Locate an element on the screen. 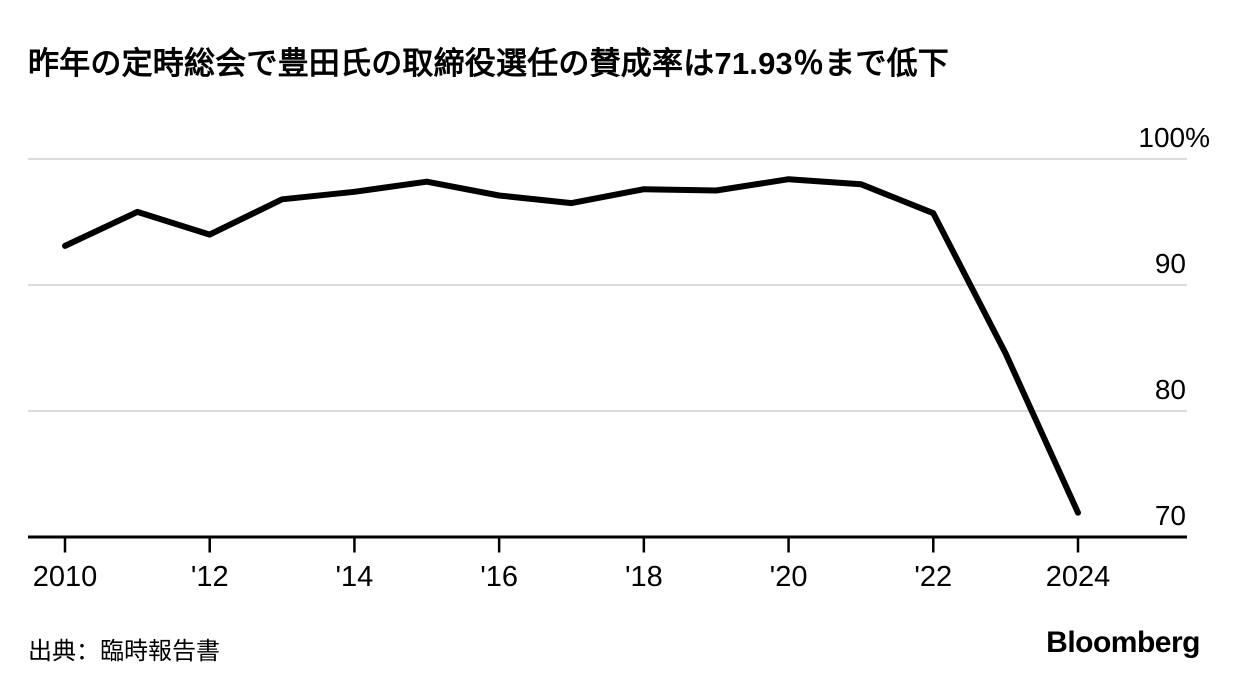  x-axis-label-2010: 2010 is located at coordinates (65, 577).